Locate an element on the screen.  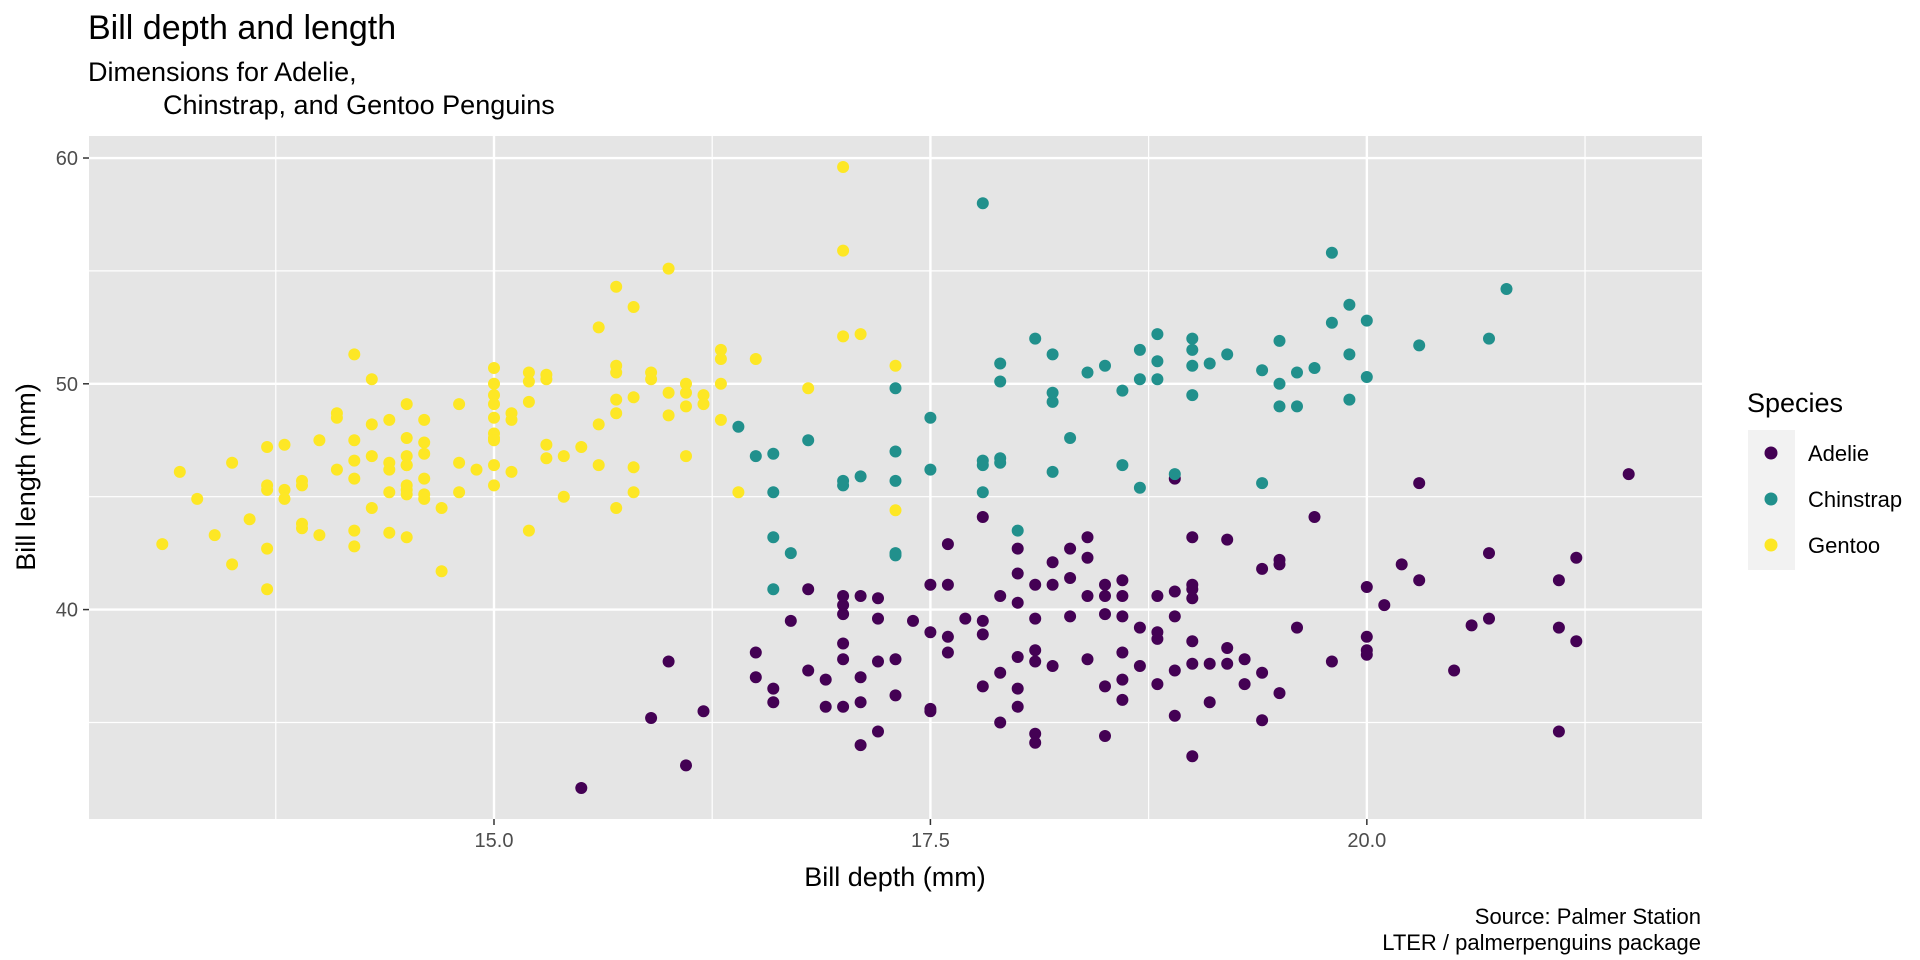
x-tick-label: 20.0 is located at coordinates (1366, 841).